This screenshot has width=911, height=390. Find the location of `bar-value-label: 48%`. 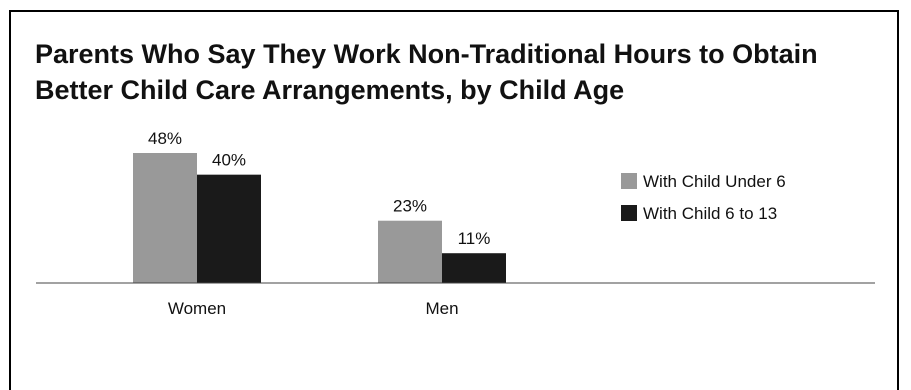

bar-value-label: 48% is located at coordinates (165, 138).